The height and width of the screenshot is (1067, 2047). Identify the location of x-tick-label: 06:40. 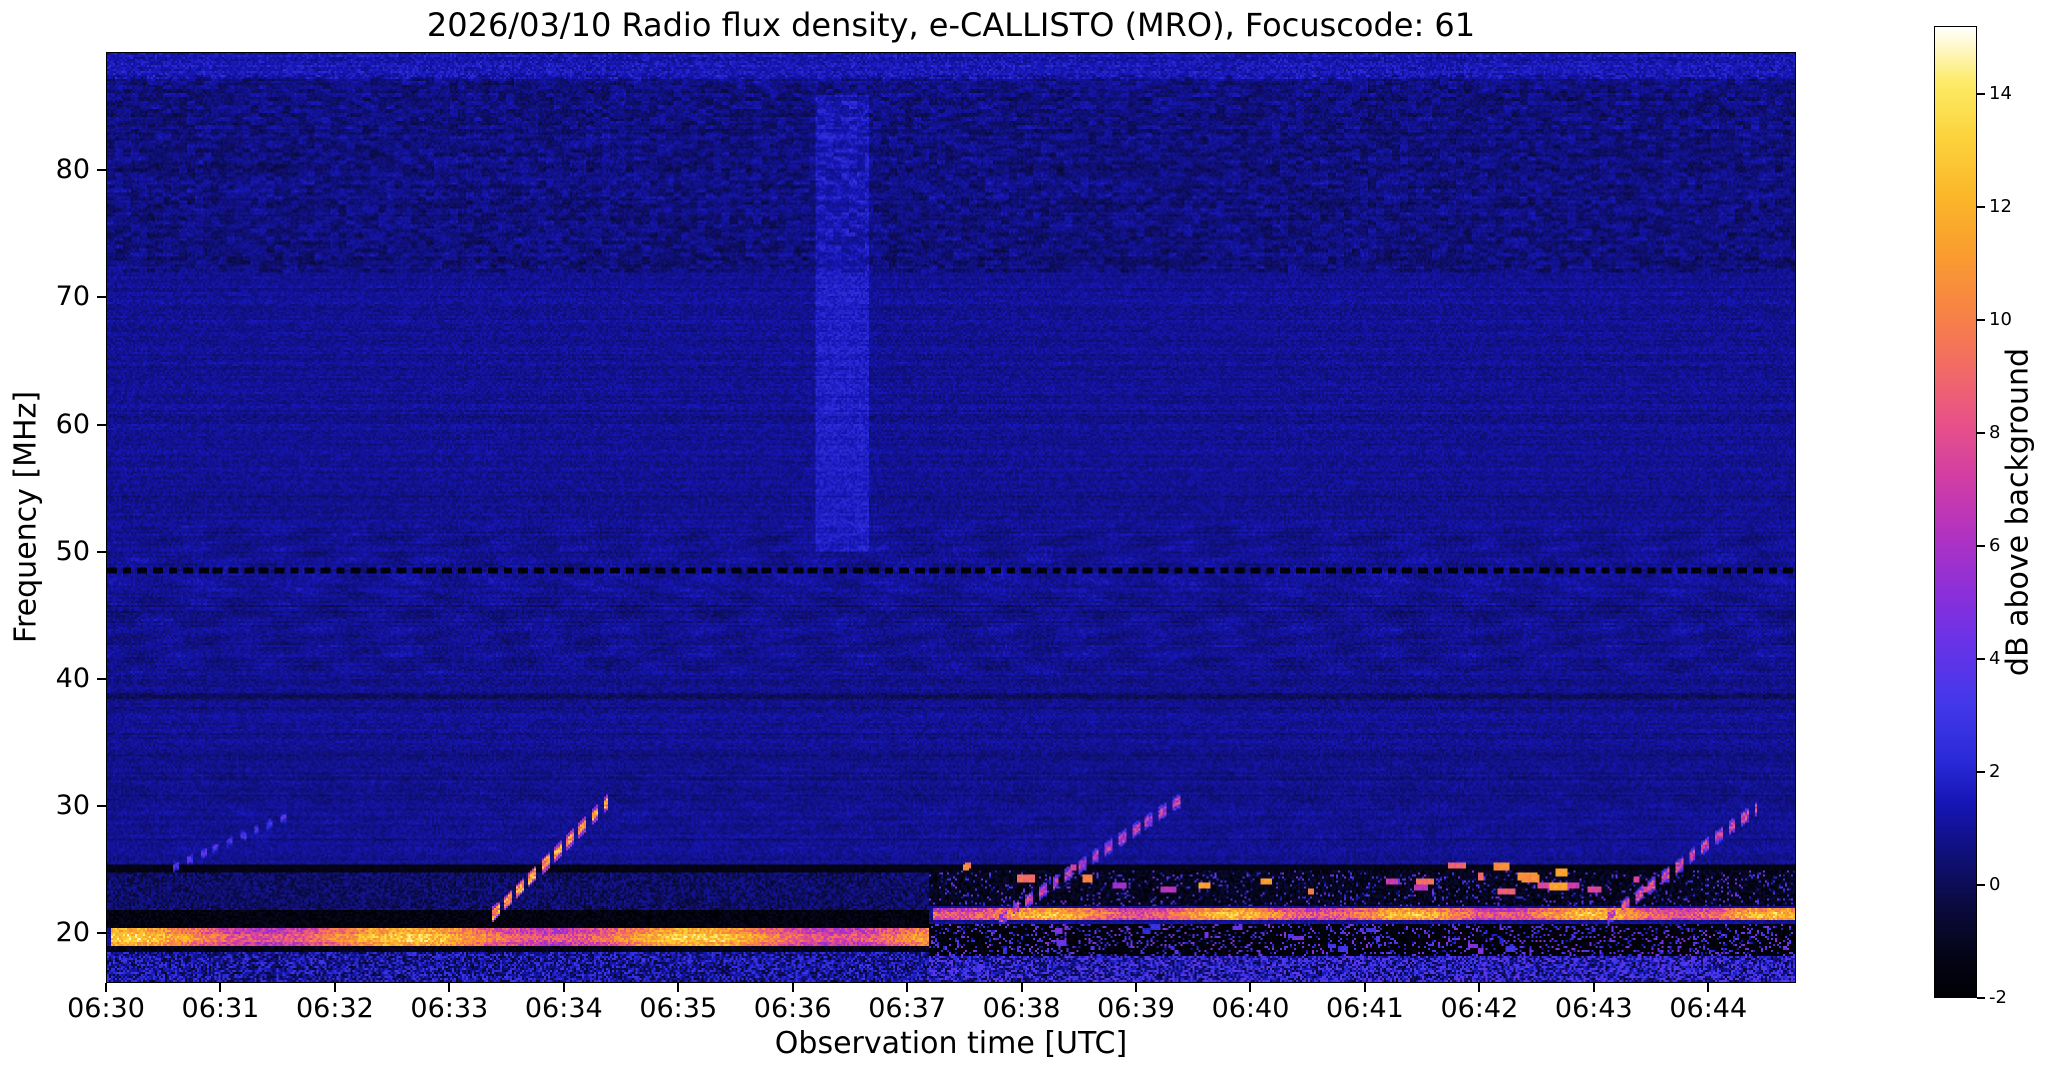
(1250, 1008).